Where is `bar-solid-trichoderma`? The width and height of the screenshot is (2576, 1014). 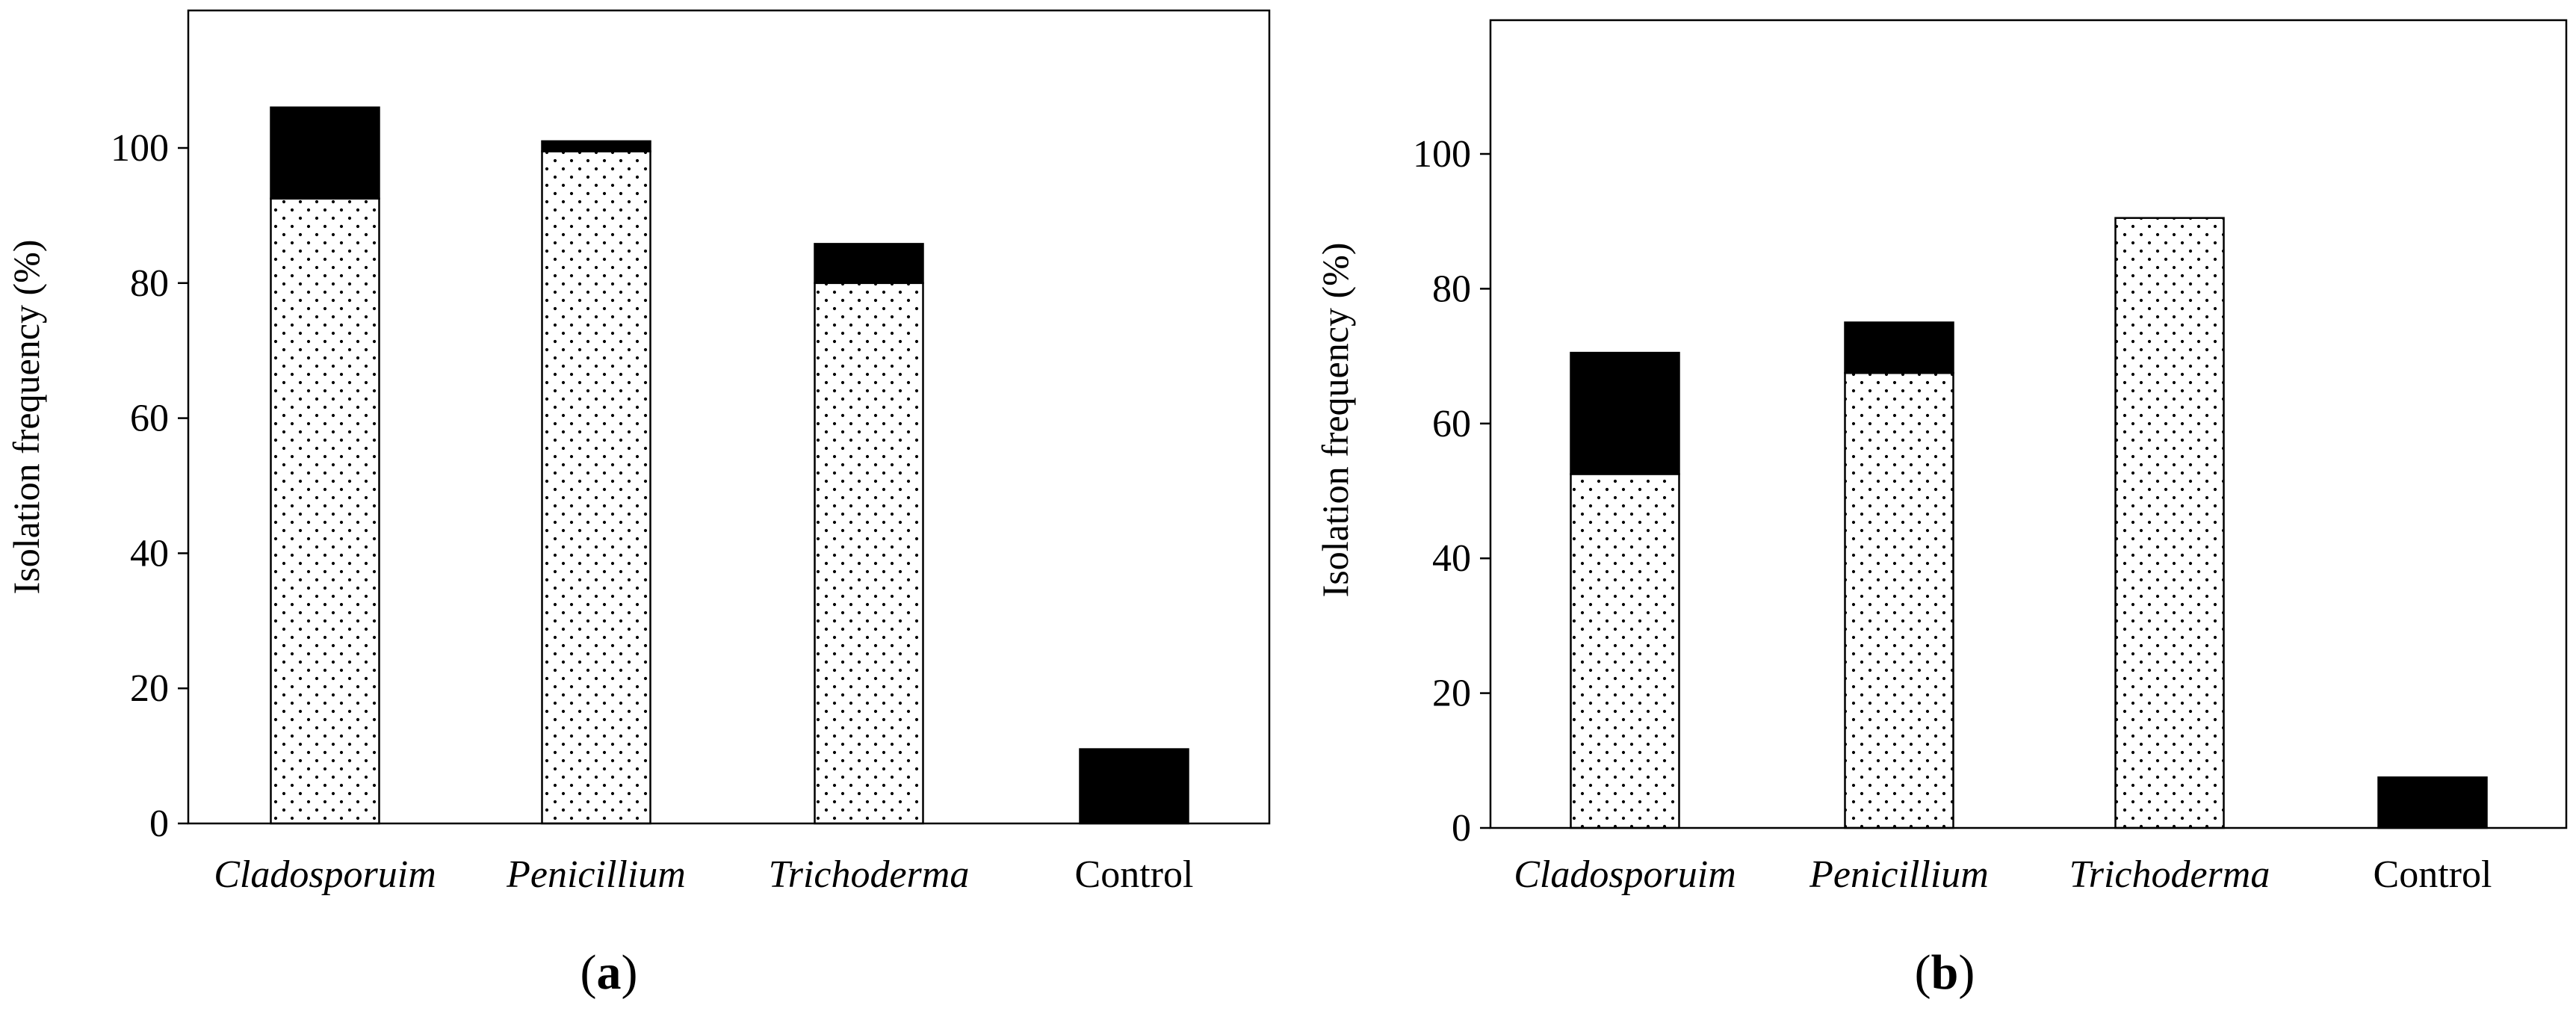
bar-solid-trichoderma is located at coordinates (869, 264).